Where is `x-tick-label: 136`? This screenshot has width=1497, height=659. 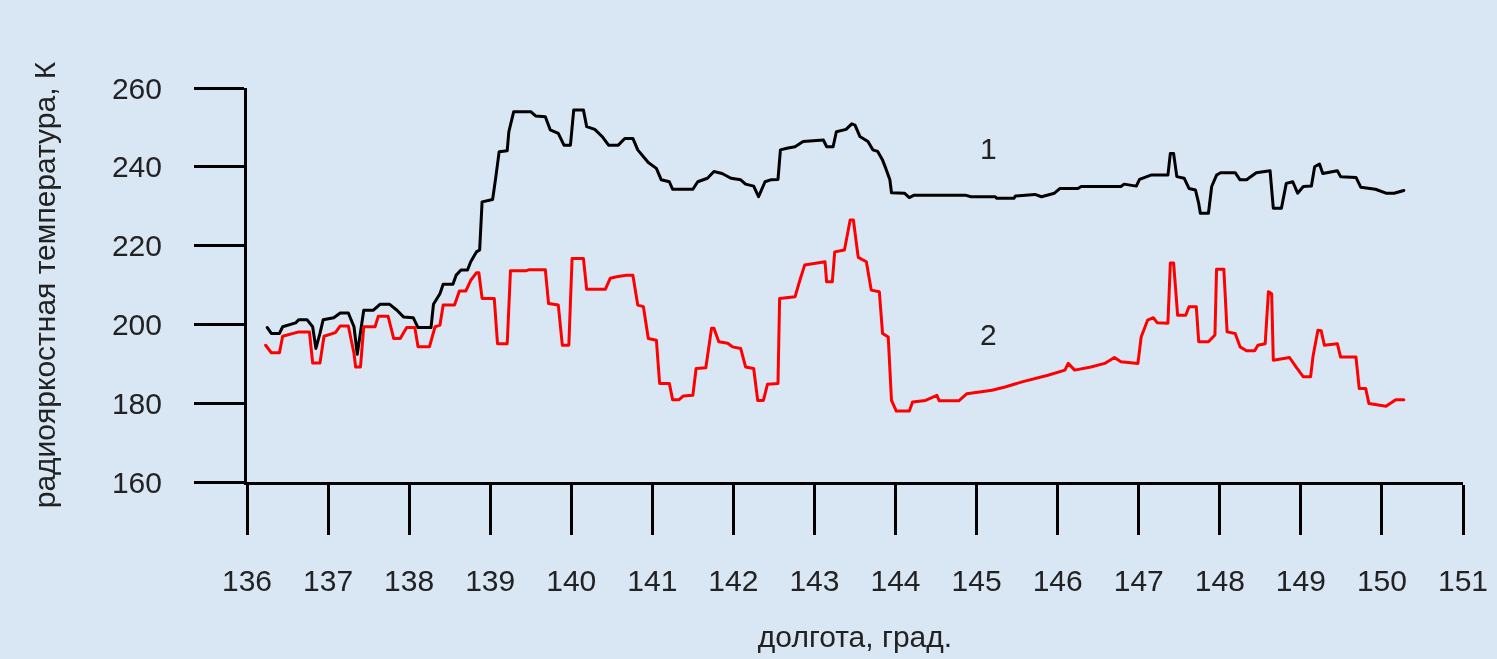
x-tick-label: 136 is located at coordinates (247, 580).